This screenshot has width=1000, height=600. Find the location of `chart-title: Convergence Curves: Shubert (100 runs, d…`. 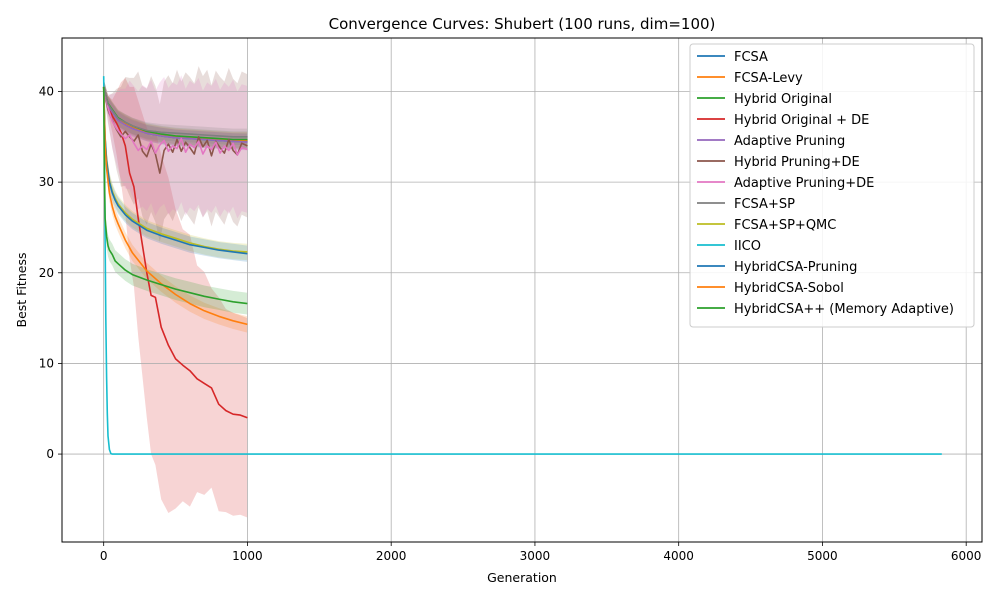

chart-title: Convergence Curves: Shubert (100 runs, d… is located at coordinates (522, 24).